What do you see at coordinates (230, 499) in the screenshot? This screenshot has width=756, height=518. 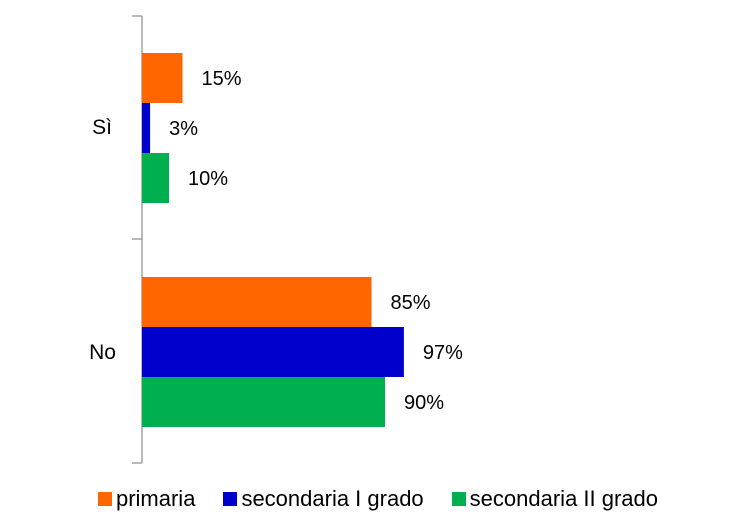 I see `legend-swatch-secondaria-i-grado` at bounding box center [230, 499].